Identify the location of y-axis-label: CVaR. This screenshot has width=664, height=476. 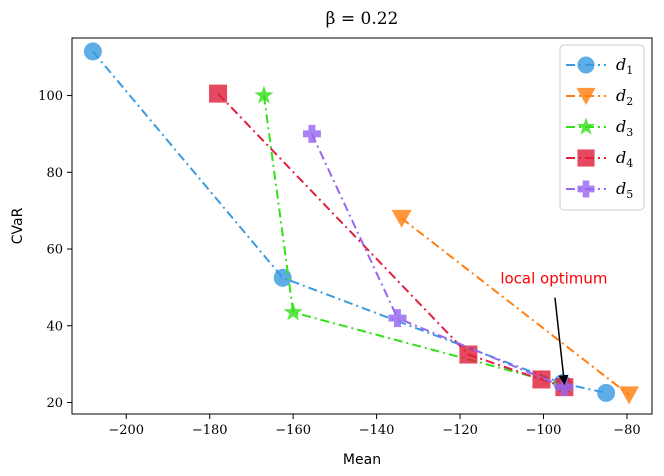
(18, 225).